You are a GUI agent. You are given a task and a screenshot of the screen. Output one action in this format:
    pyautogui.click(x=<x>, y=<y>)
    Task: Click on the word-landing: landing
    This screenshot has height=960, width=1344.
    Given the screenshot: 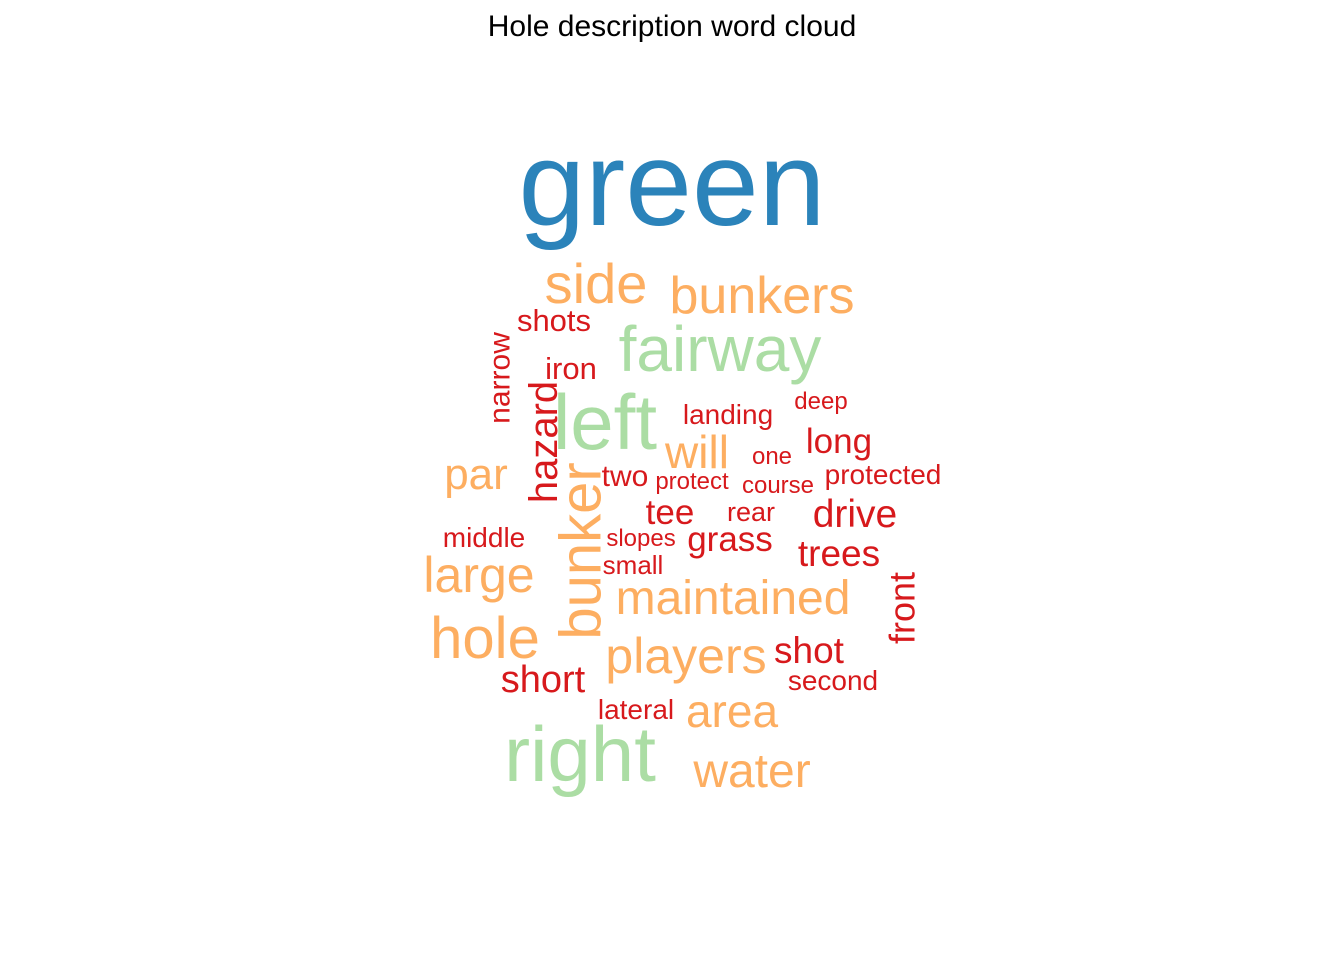 What is the action you would take?
    pyautogui.click(x=728, y=414)
    